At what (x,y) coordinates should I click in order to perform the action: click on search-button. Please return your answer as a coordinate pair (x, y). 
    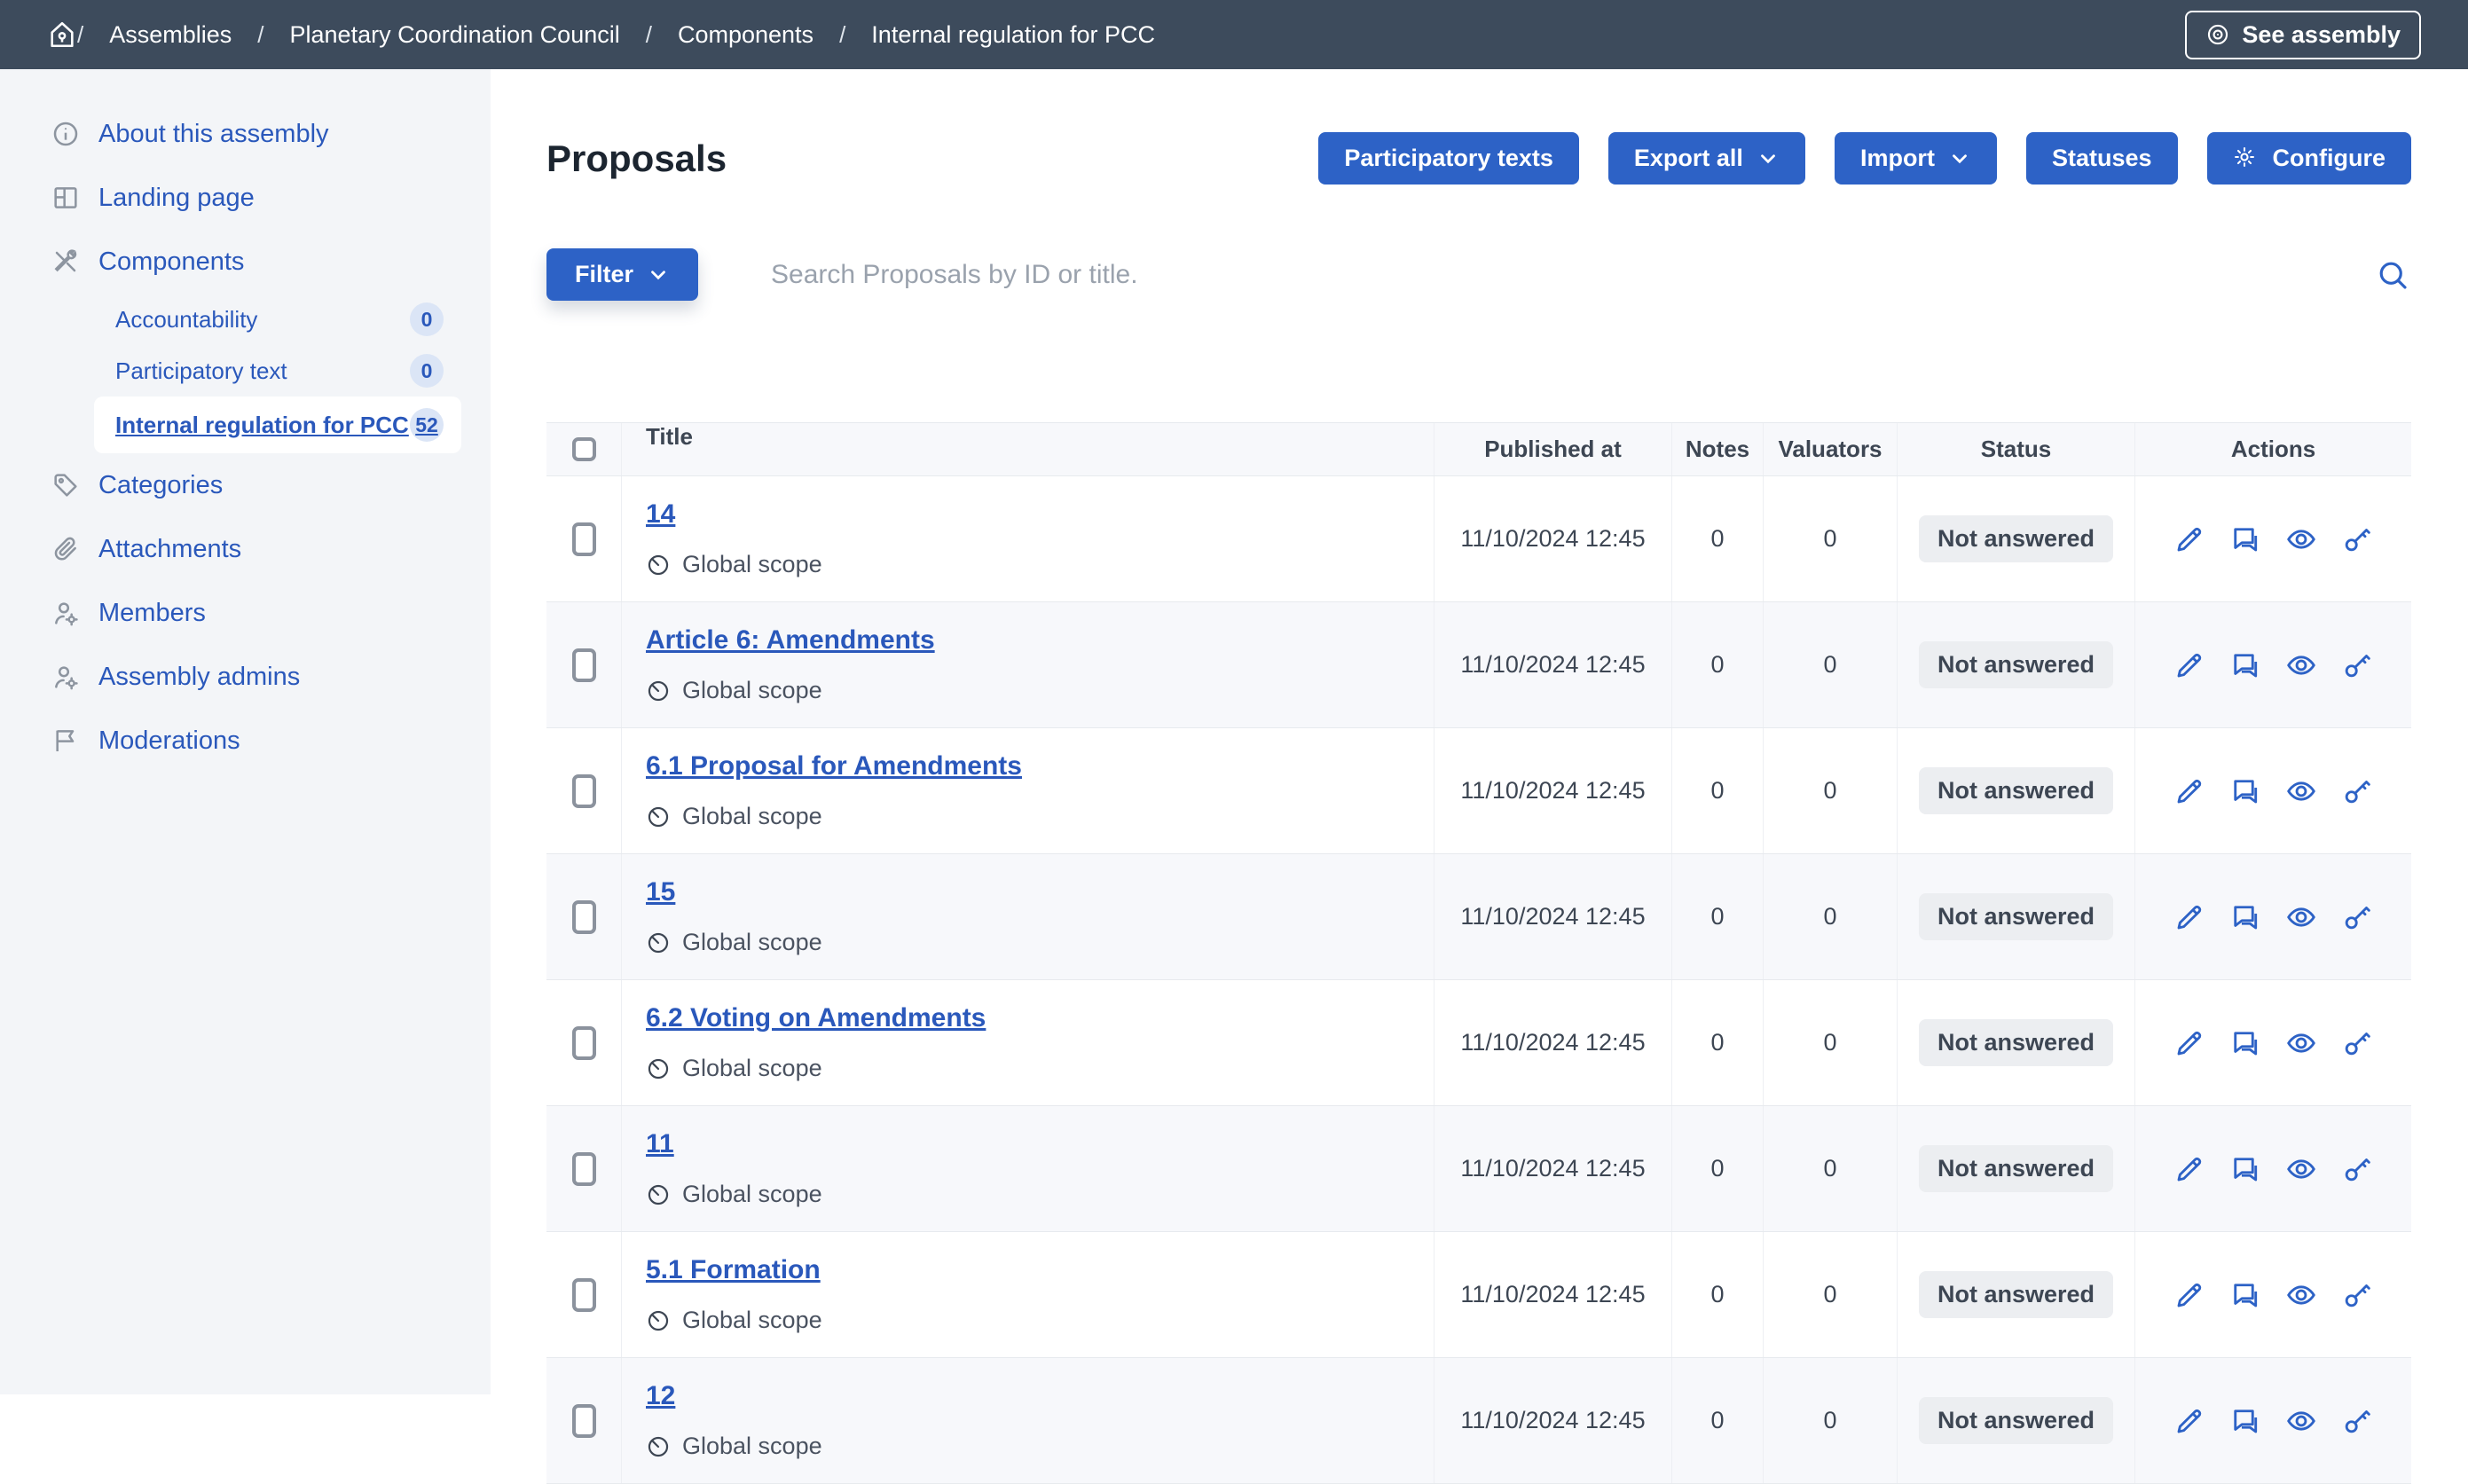
    Looking at the image, I should click on (2392, 275).